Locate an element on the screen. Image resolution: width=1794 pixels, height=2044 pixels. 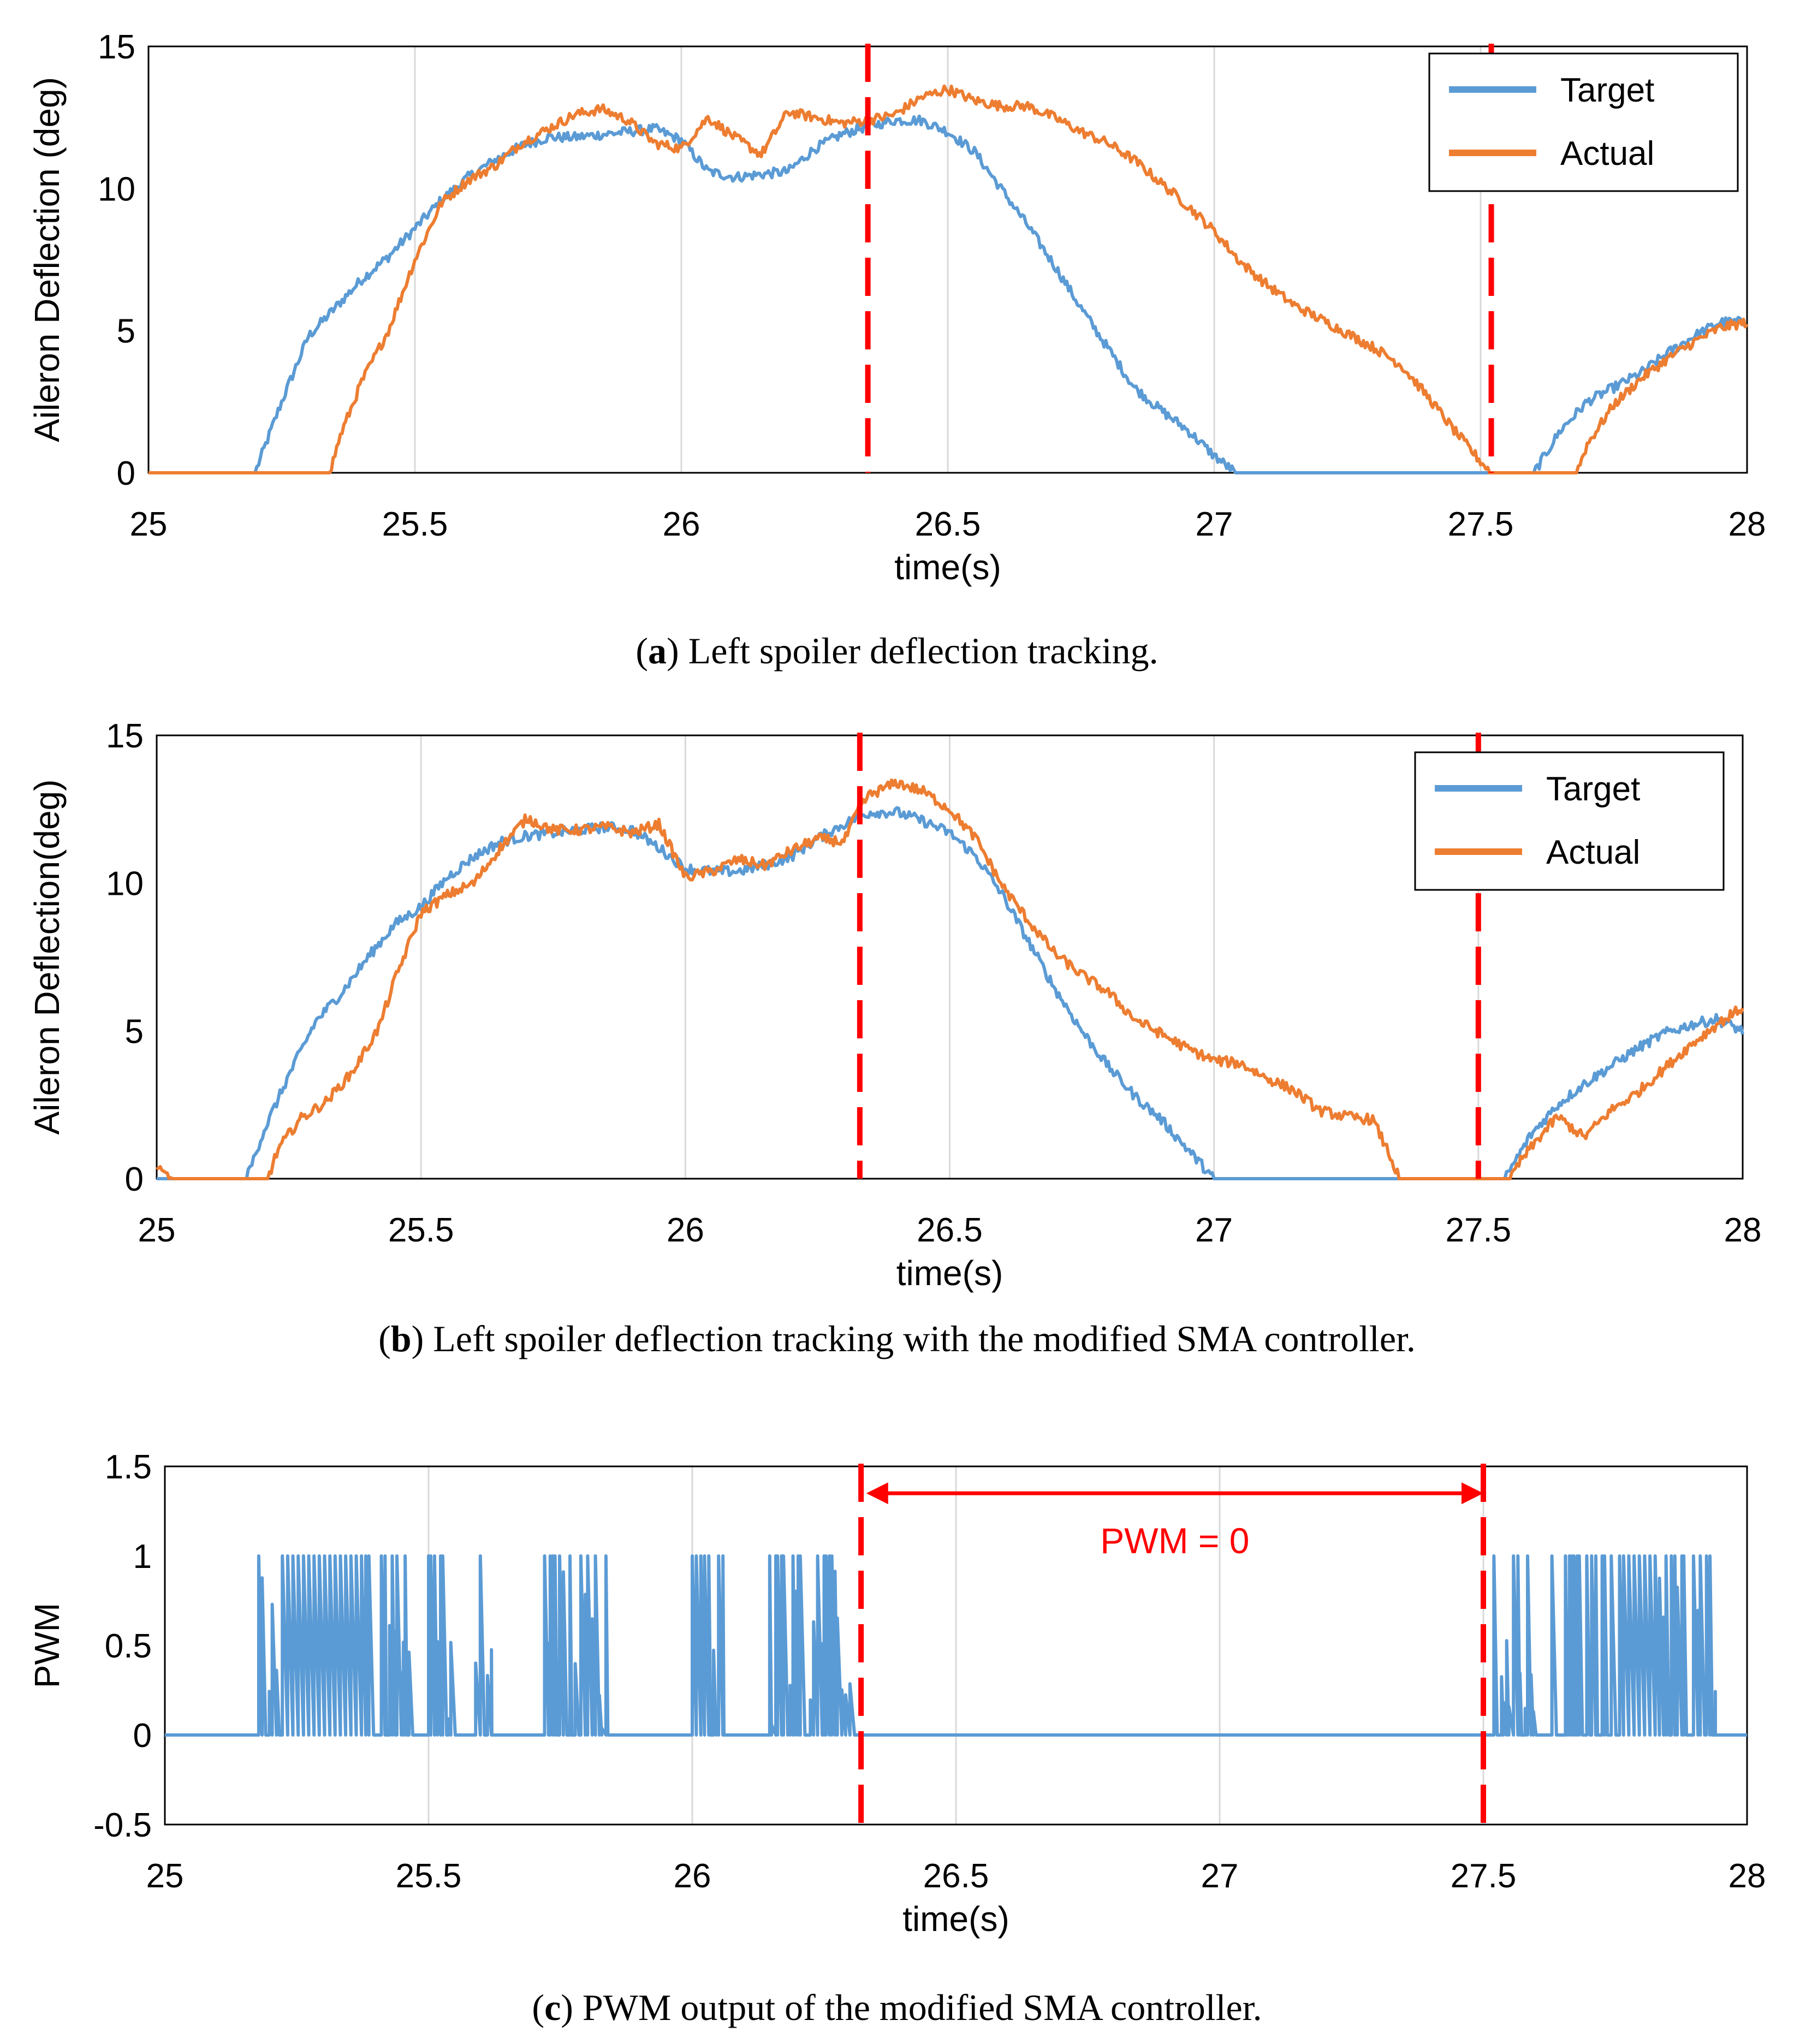
y-tick-label: 0.5 is located at coordinates (128, 1646).